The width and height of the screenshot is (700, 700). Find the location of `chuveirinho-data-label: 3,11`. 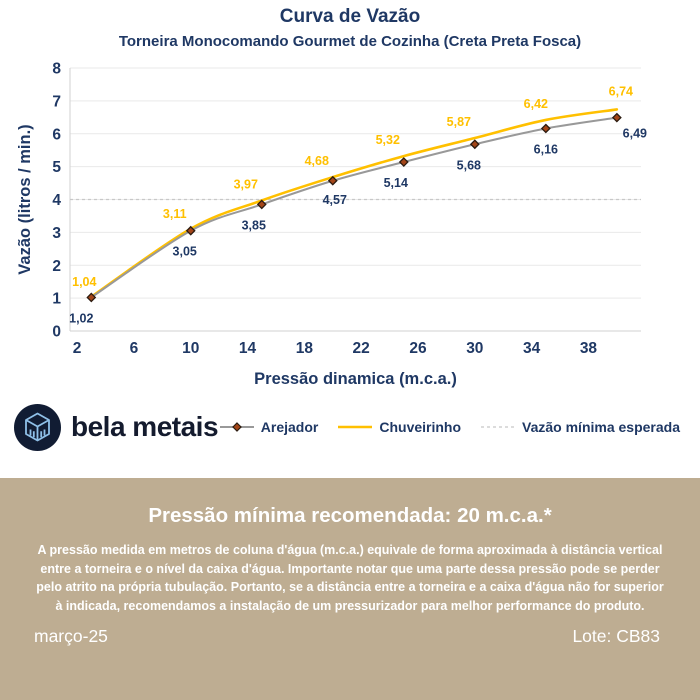

chuveirinho-data-label: 3,11 is located at coordinates (175, 214).